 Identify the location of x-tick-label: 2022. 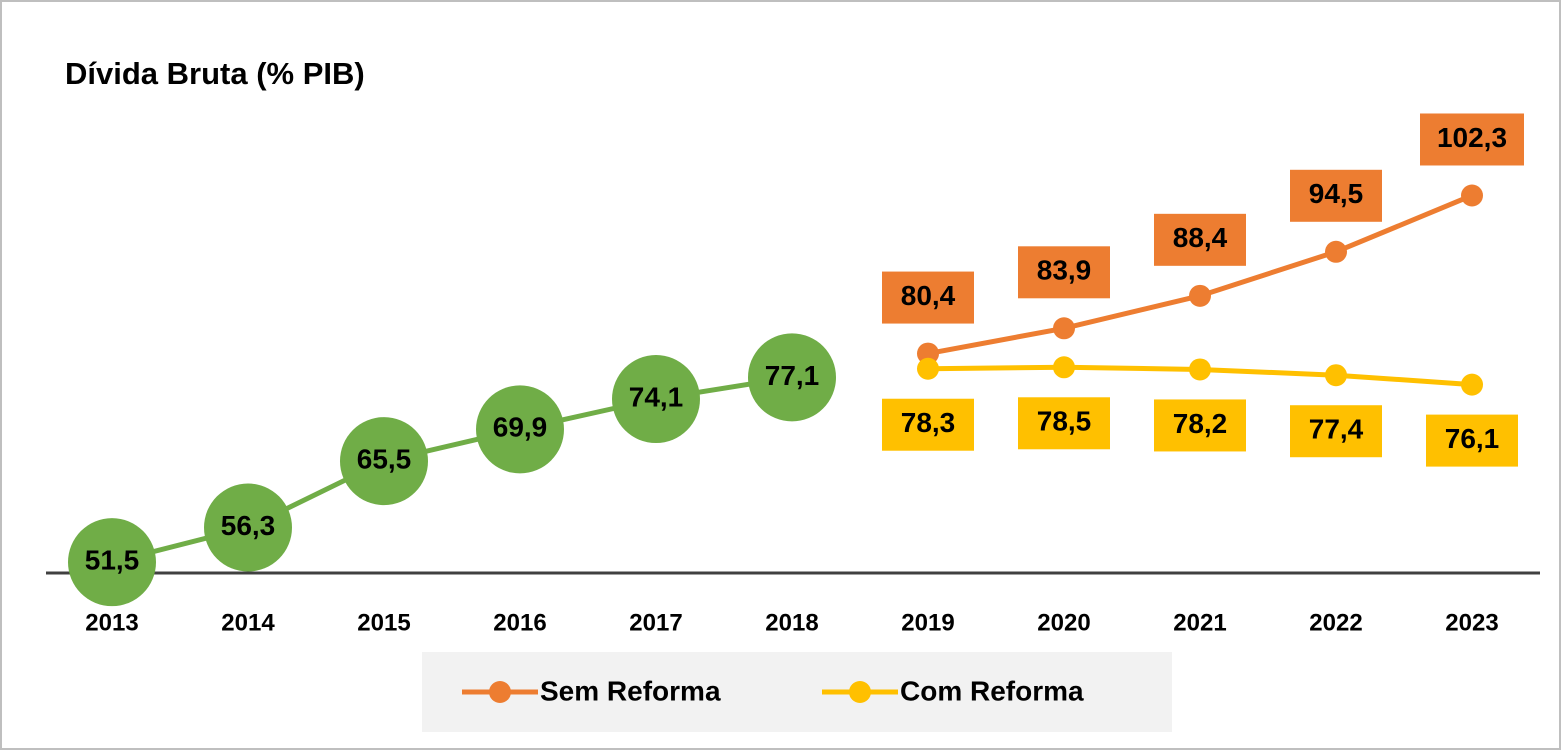
(1335, 622).